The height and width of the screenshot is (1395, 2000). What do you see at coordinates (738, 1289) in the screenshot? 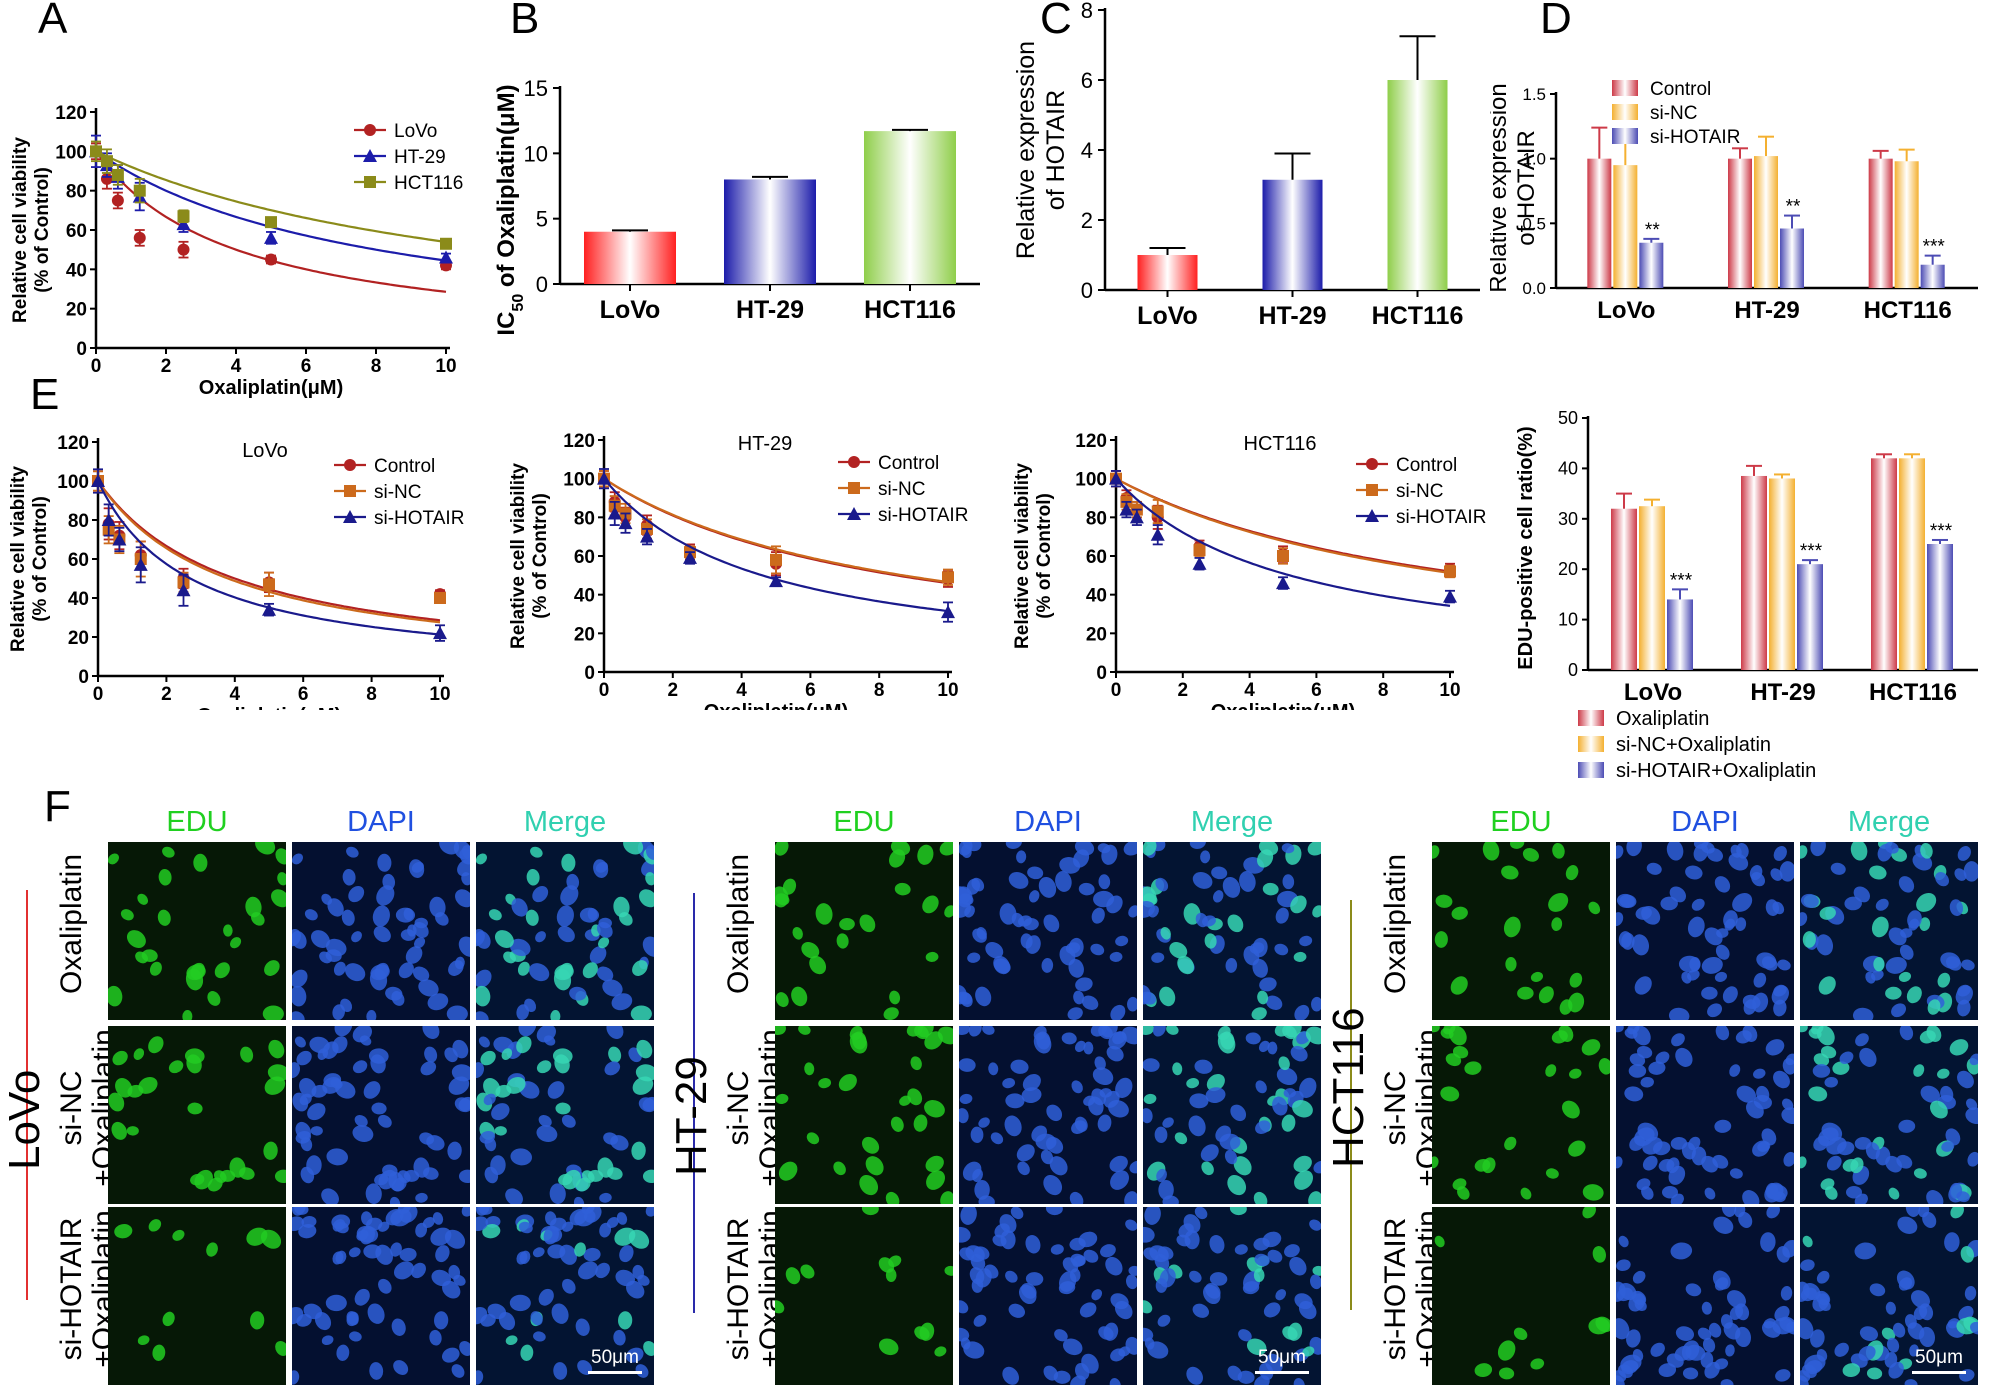
I see `row-label-line: si-HOTAIR` at bounding box center [738, 1289].